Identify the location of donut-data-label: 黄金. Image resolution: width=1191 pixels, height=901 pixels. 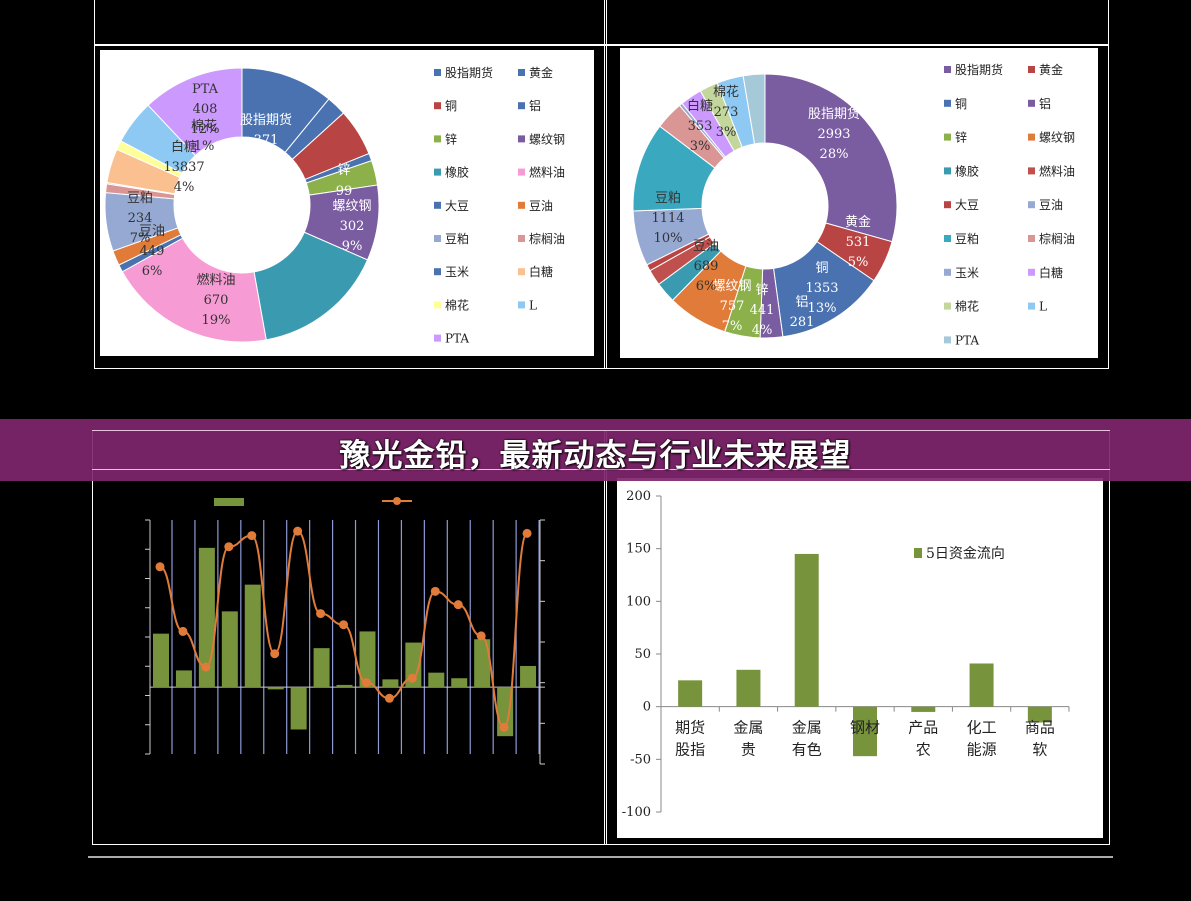
(858, 222).